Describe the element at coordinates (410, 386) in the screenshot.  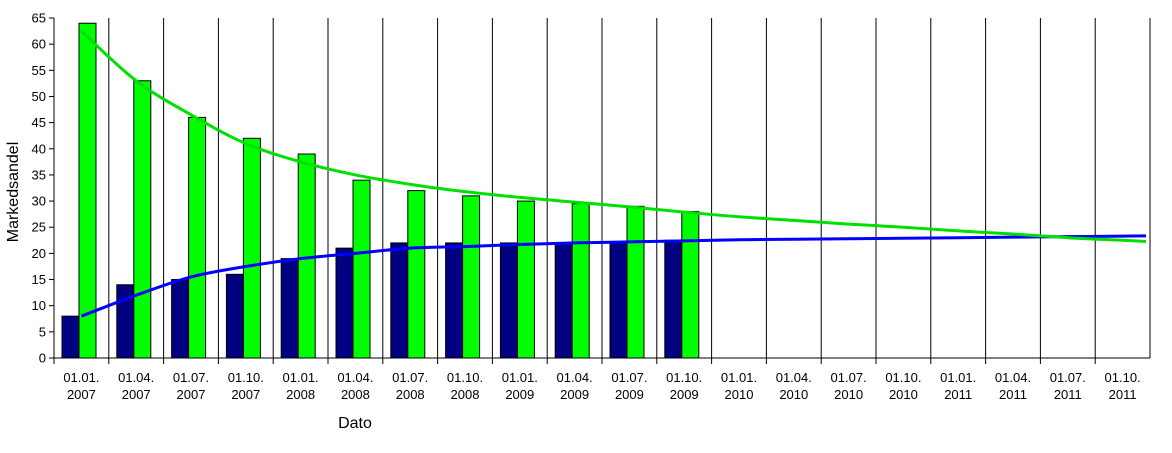
I see `x-tick-label: 01.07. 2008` at that location.